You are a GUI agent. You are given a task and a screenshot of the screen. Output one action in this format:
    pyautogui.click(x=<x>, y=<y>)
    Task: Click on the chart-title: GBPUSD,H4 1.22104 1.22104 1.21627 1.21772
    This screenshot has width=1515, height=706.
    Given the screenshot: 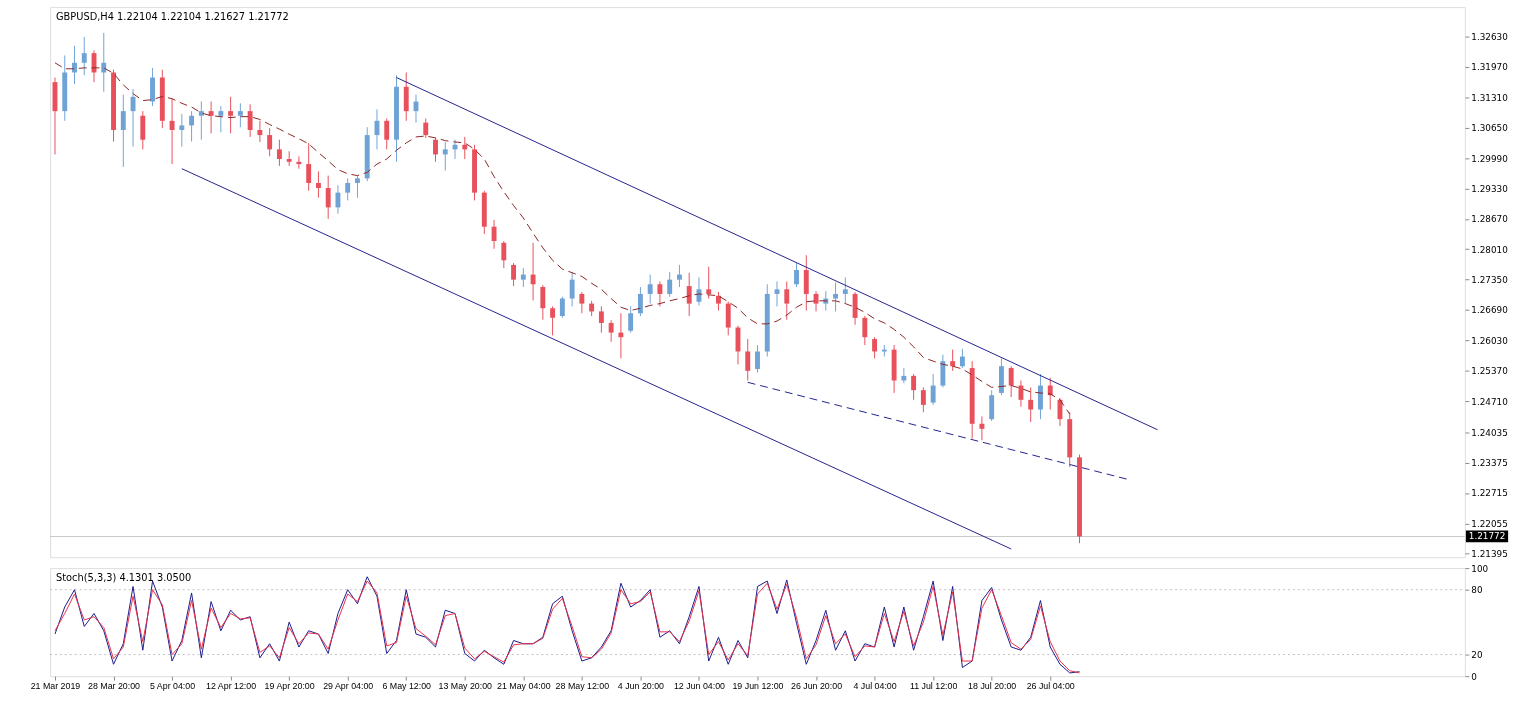 What is the action you would take?
    pyautogui.click(x=172, y=16)
    